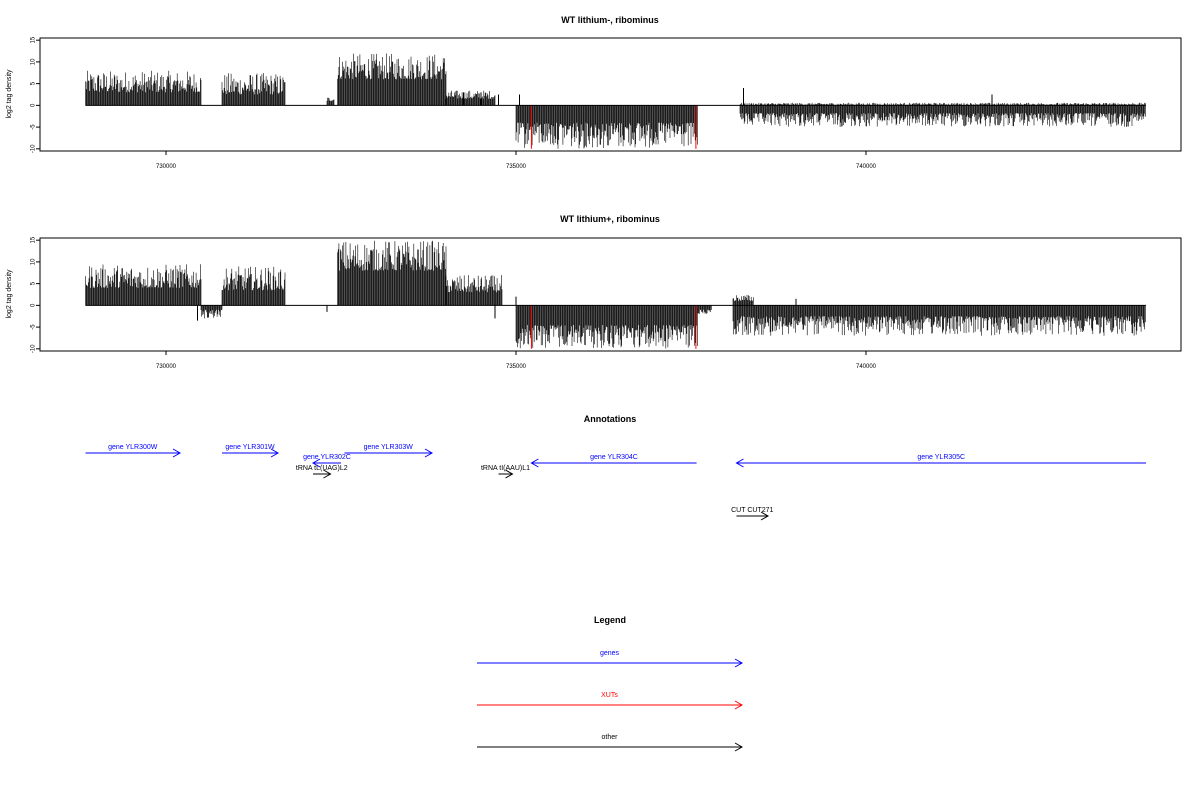 The height and width of the screenshot is (800, 1200). I want to click on annotation-feature: CUT CUT271, so click(752, 514).